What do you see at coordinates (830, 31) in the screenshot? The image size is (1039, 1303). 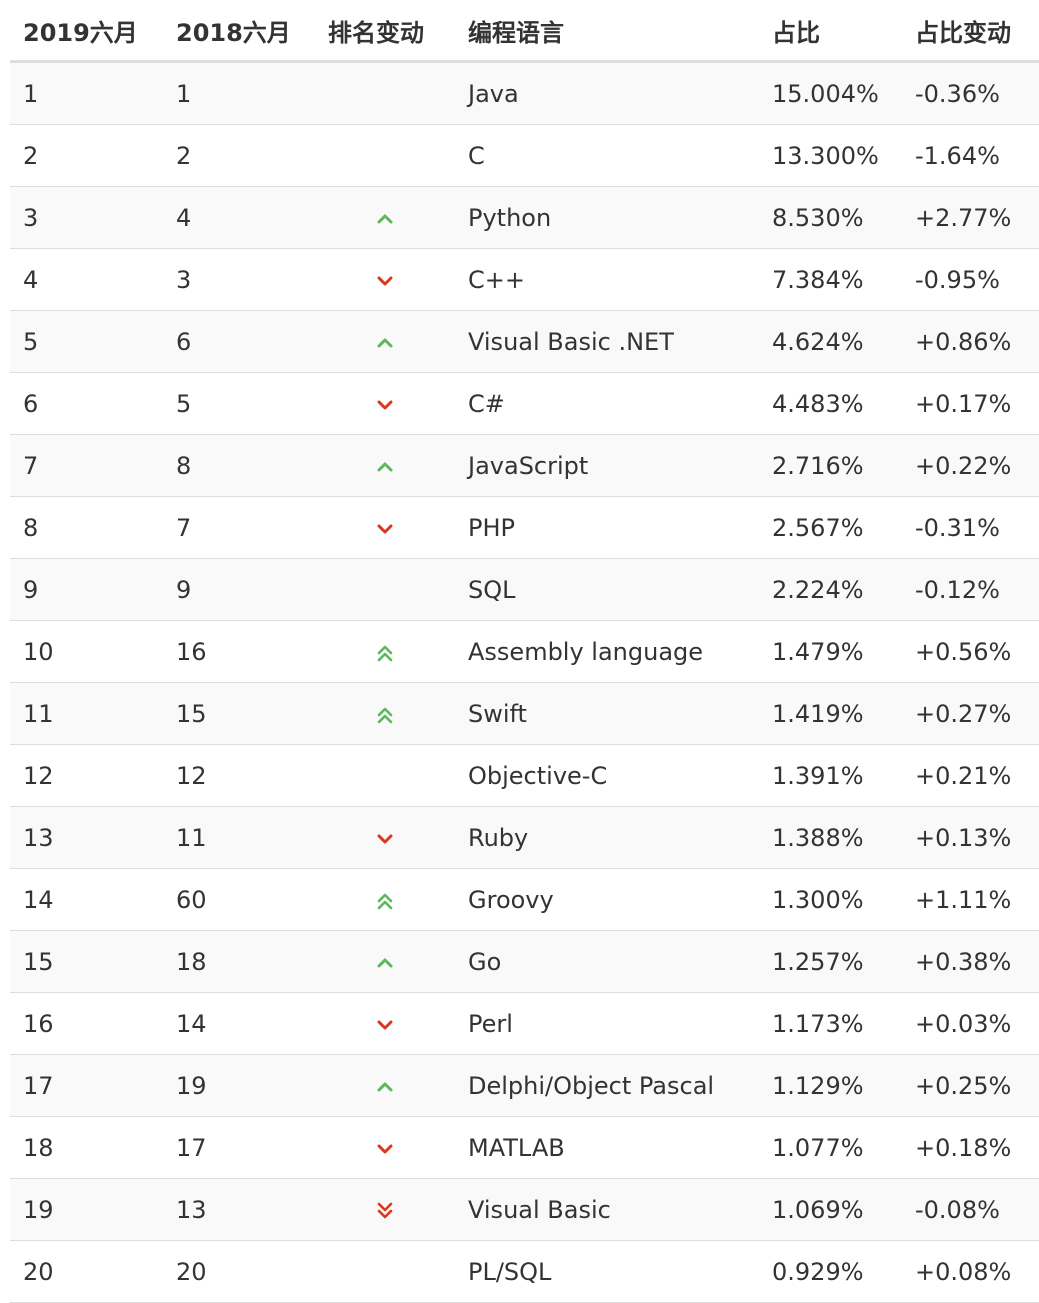 I see `header-share: 占比` at bounding box center [830, 31].